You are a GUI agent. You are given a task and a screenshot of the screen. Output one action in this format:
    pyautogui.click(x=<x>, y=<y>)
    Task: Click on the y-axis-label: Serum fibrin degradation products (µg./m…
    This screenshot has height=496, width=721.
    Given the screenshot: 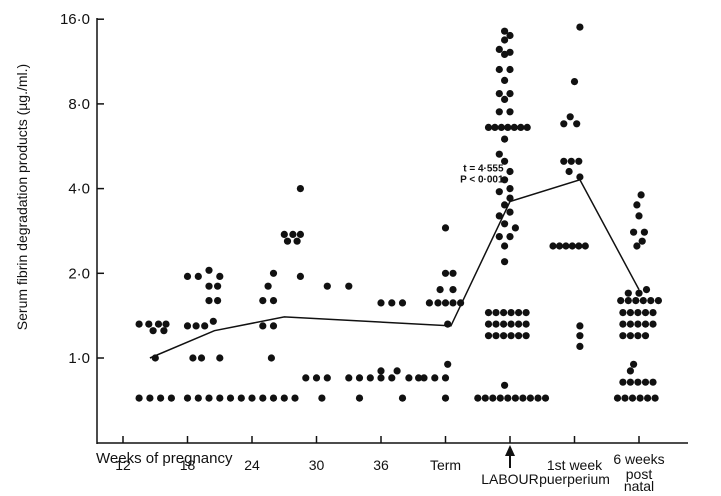 What is the action you would take?
    pyautogui.click(x=22, y=197)
    